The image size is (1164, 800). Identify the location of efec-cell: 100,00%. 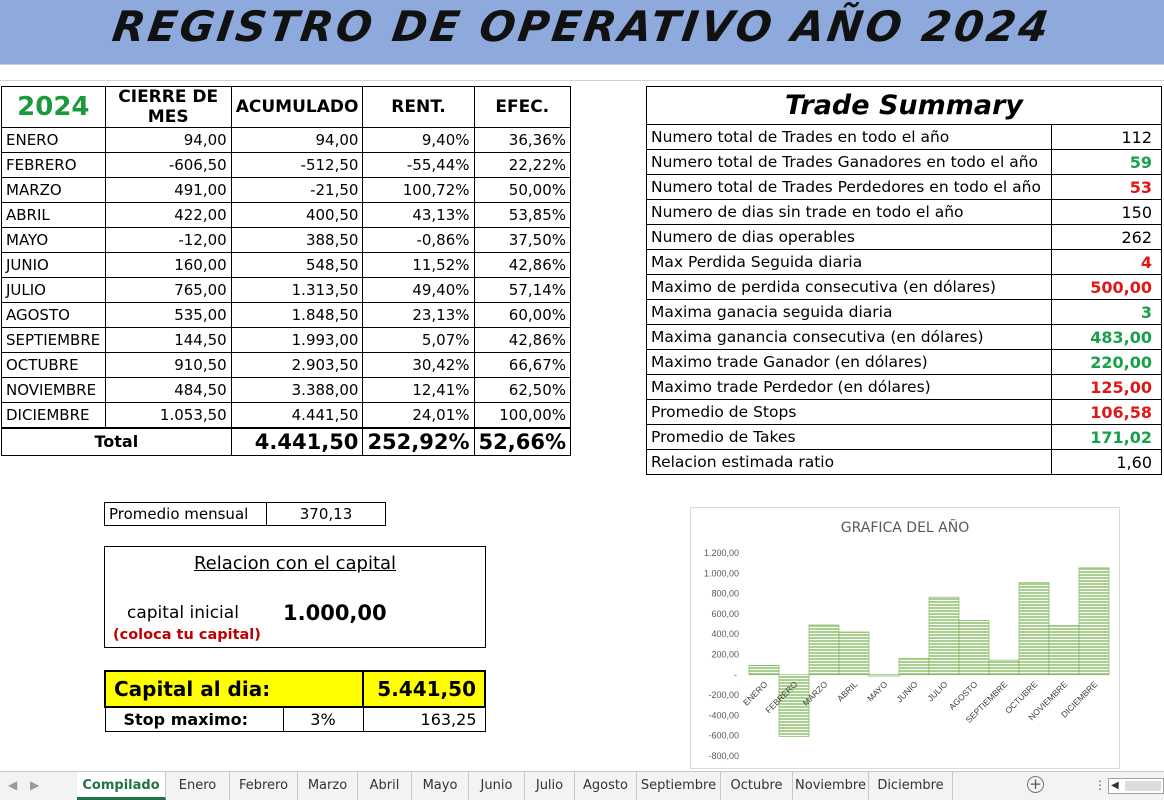
(522, 415).